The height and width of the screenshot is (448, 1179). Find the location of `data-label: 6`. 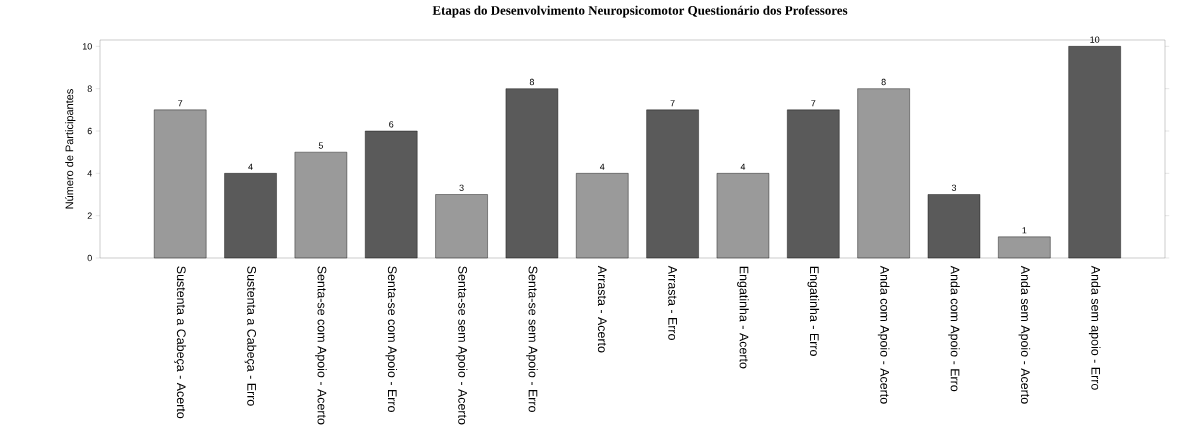

data-label: 6 is located at coordinates (391, 124).